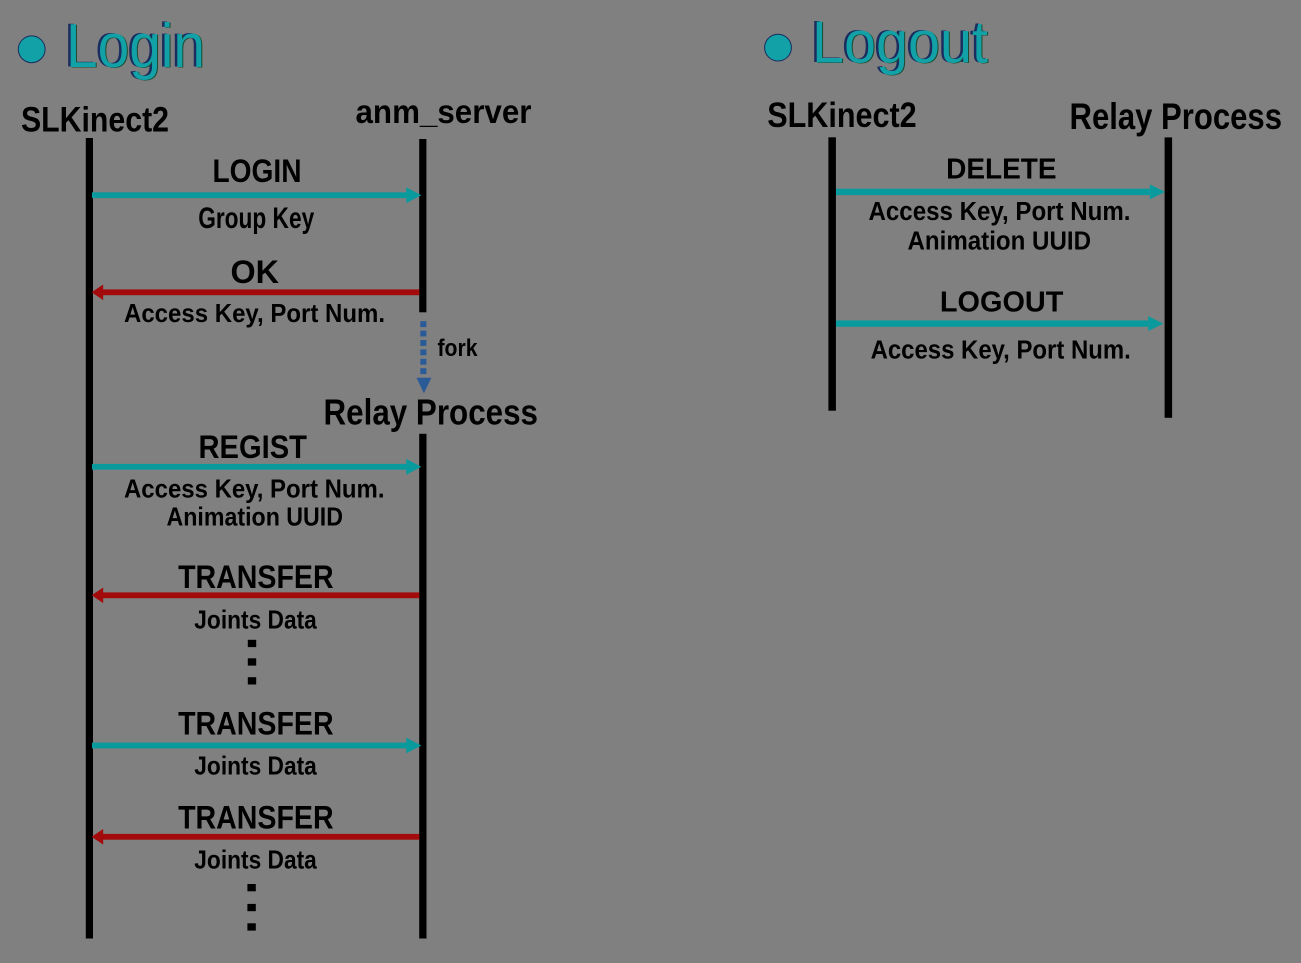  Describe the element at coordinates (255, 272) in the screenshot. I see `svg-text: OK` at that location.